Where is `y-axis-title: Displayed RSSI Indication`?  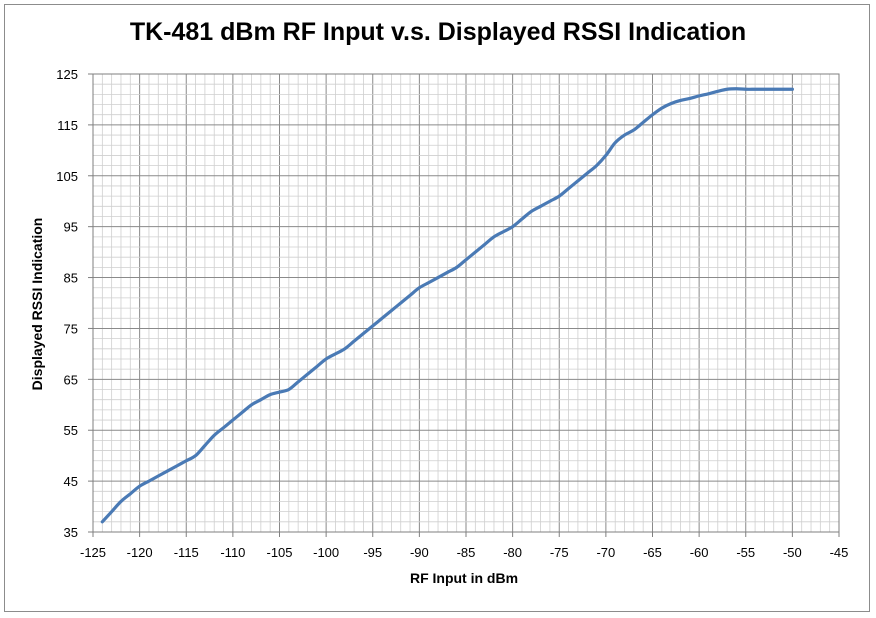
y-axis-title: Displayed RSSI Indication is located at coordinates (37, 304).